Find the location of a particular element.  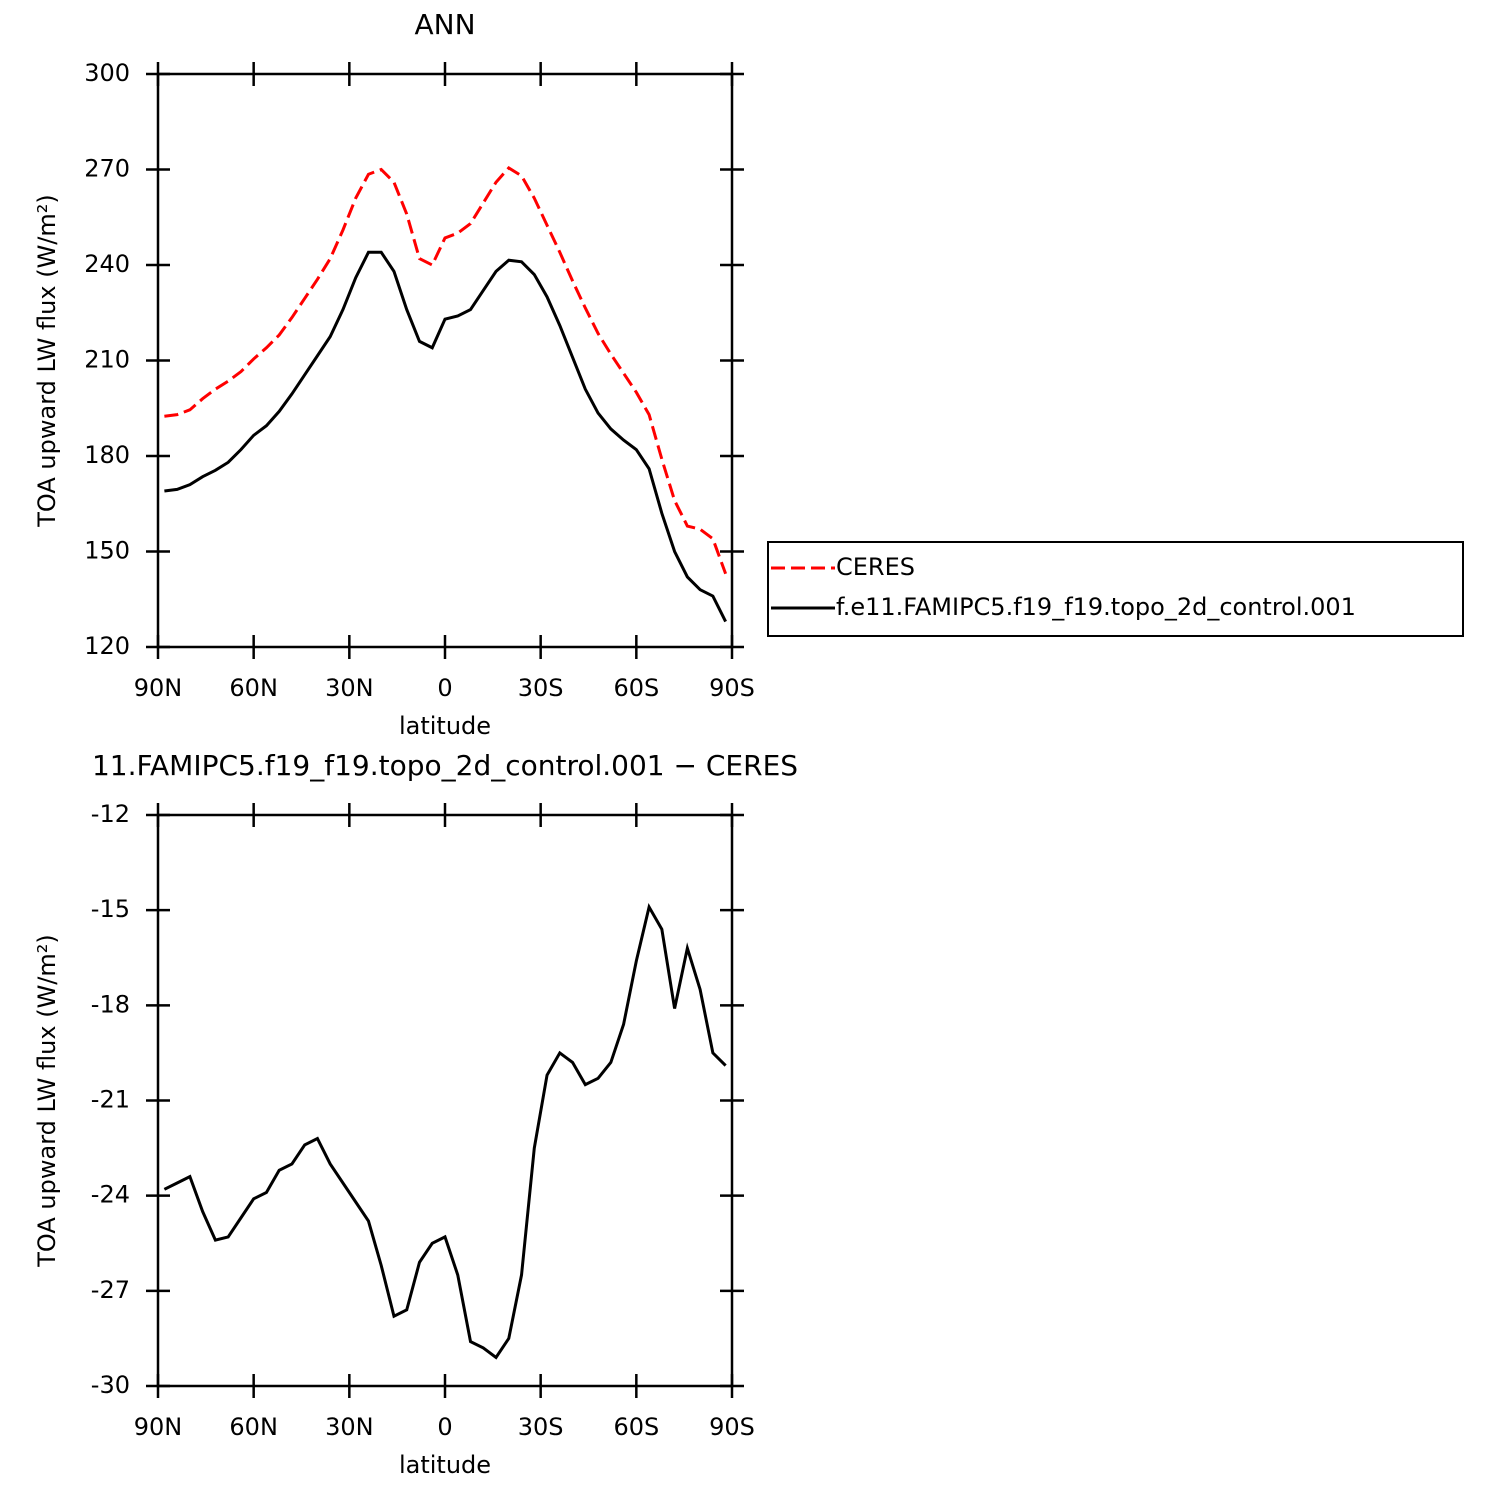

y-tick-label: -24 is located at coordinates (110, 1195).